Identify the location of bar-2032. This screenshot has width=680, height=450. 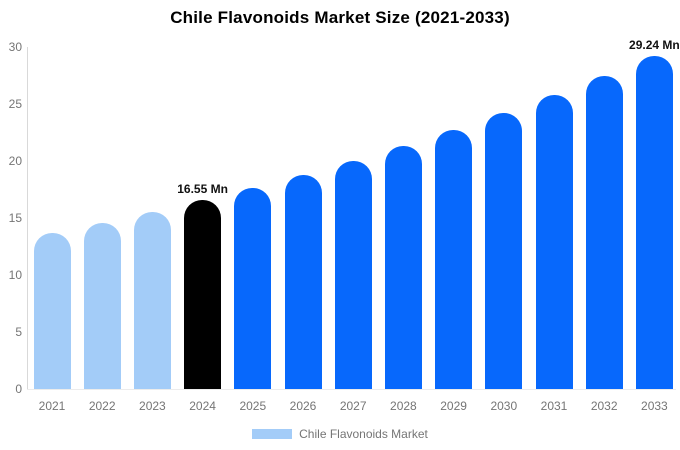
(604, 232).